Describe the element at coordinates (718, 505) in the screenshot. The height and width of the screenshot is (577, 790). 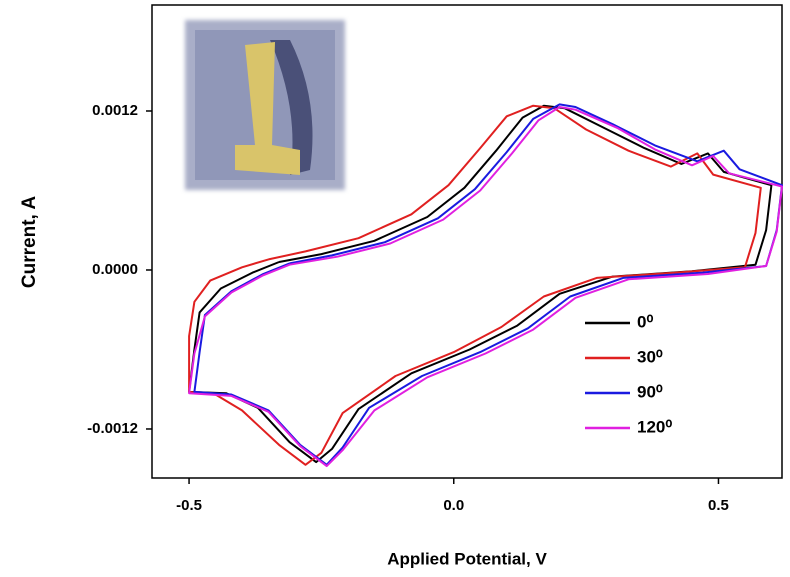
I see `x-tick-label: 0.5` at that location.